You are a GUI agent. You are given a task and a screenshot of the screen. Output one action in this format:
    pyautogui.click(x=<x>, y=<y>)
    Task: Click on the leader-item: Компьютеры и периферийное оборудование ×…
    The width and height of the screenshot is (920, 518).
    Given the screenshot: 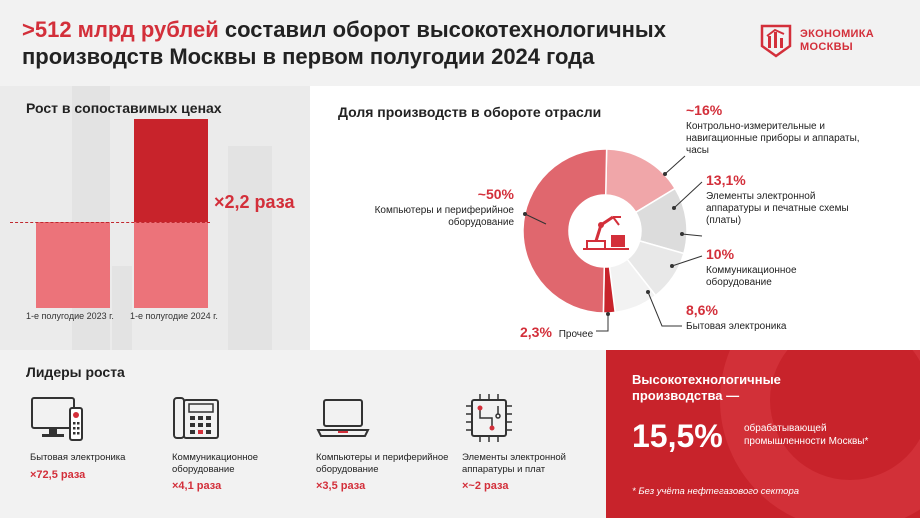 What is the action you would take?
    pyautogui.click(x=386, y=443)
    